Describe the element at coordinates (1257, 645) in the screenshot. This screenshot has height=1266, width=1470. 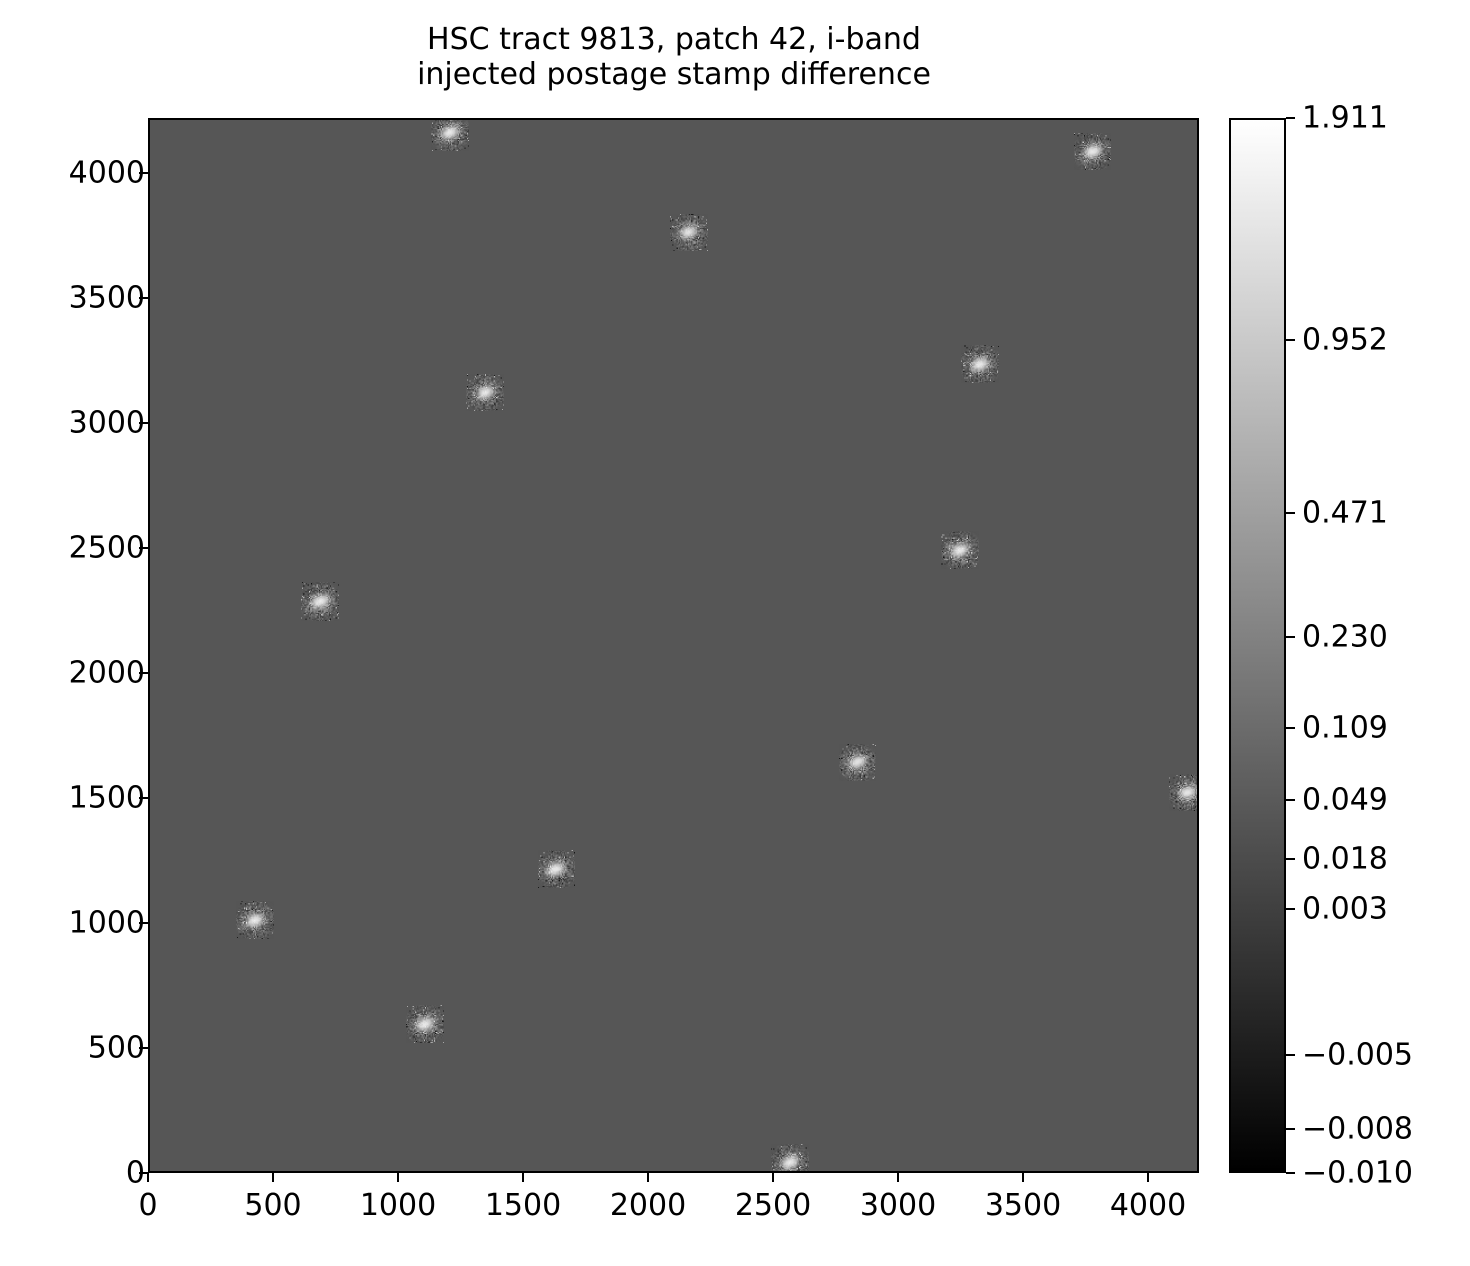
I see `colorbar` at that location.